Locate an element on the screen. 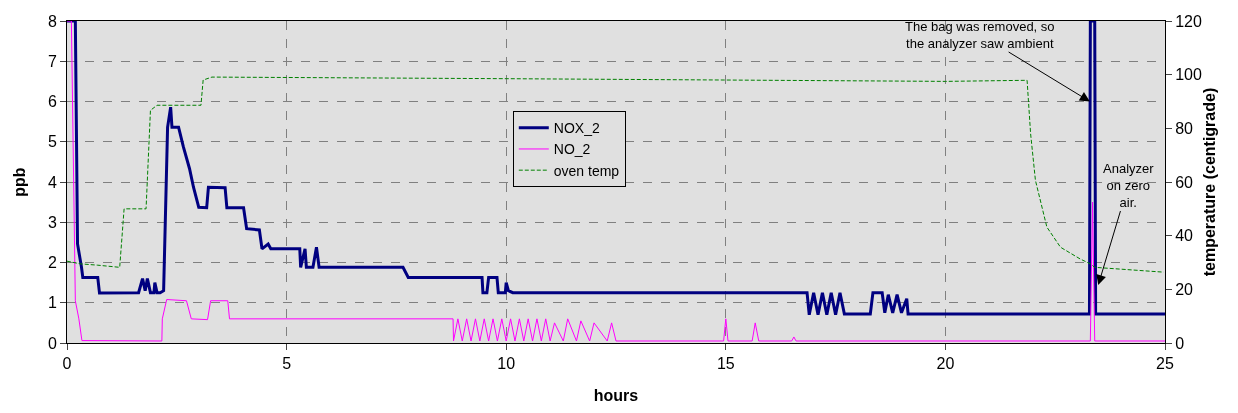 Image resolution: width=1238 pixels, height=413 pixels. y2-tick-label: 120 is located at coordinates (1188, 21).